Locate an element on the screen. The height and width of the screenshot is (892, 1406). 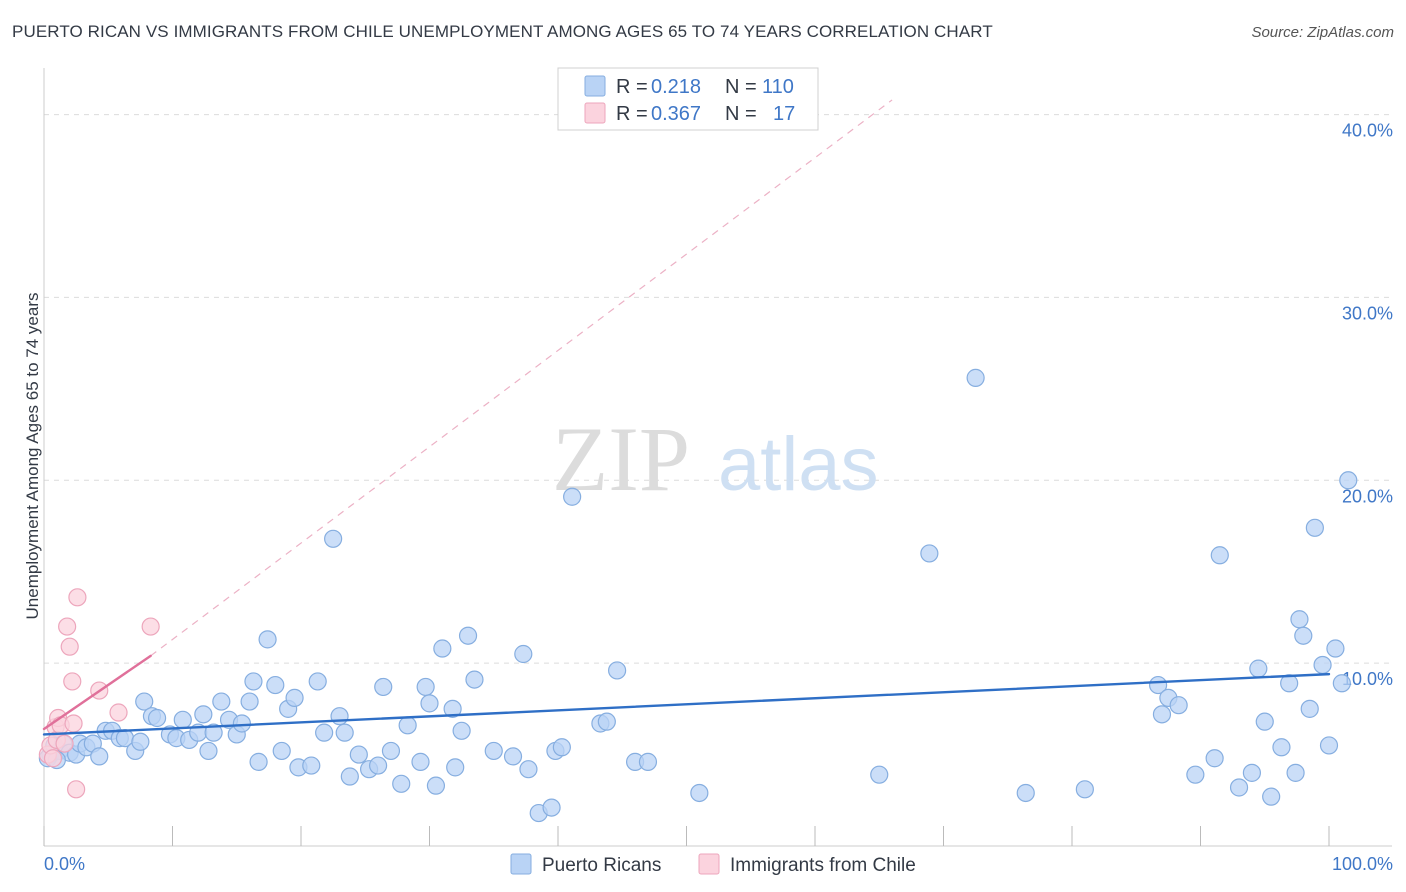
legend-n-label-2: N = is located at coordinates (741, 114).